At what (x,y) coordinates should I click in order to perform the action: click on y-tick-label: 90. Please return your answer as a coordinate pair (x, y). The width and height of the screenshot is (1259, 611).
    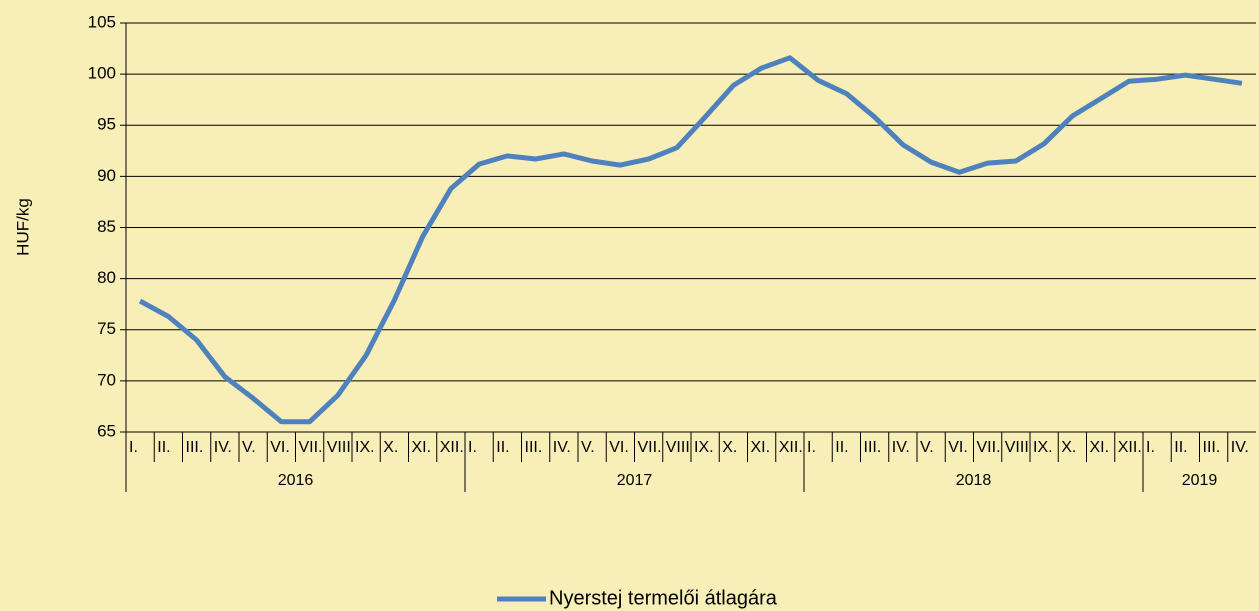
    Looking at the image, I should click on (106, 175).